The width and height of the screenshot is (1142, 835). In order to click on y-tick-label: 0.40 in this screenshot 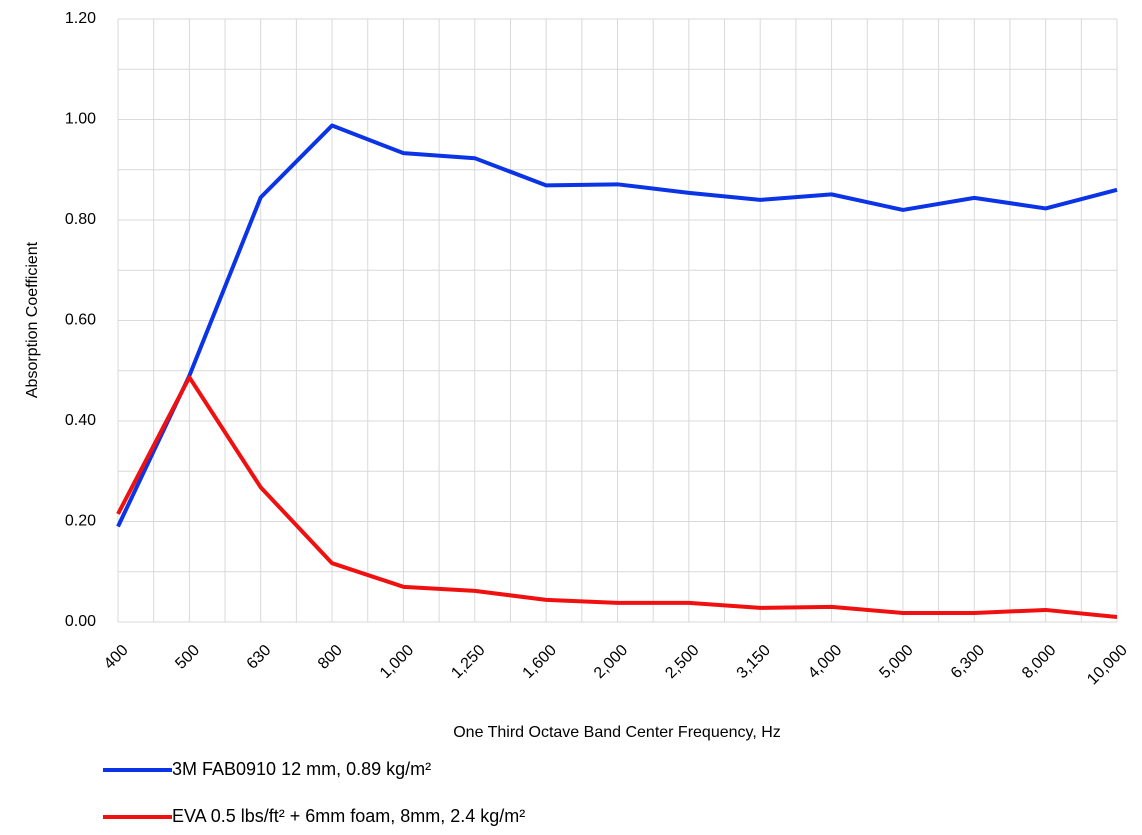, I will do `click(80, 420)`.